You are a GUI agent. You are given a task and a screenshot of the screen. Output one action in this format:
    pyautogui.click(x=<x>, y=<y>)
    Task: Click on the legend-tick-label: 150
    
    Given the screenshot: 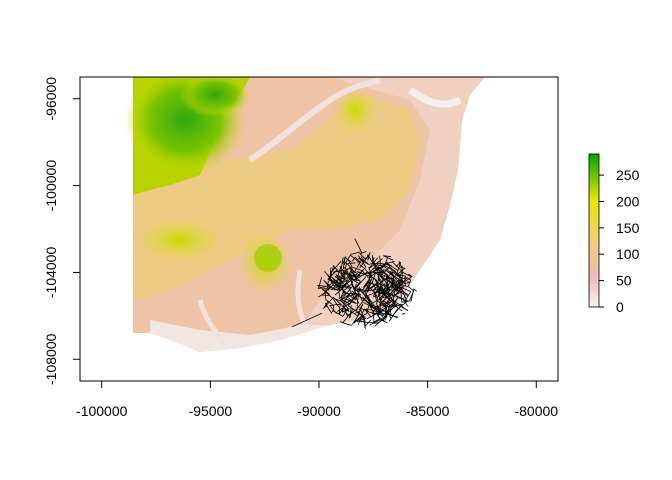 What is the action you would take?
    pyautogui.click(x=628, y=228)
    